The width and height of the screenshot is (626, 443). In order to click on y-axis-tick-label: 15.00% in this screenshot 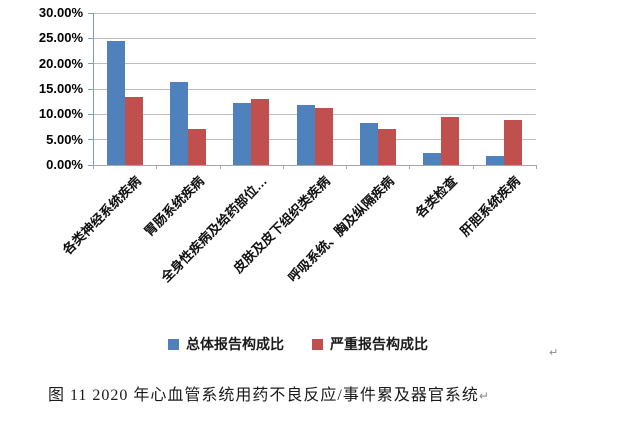, I will do `click(60, 88)`.